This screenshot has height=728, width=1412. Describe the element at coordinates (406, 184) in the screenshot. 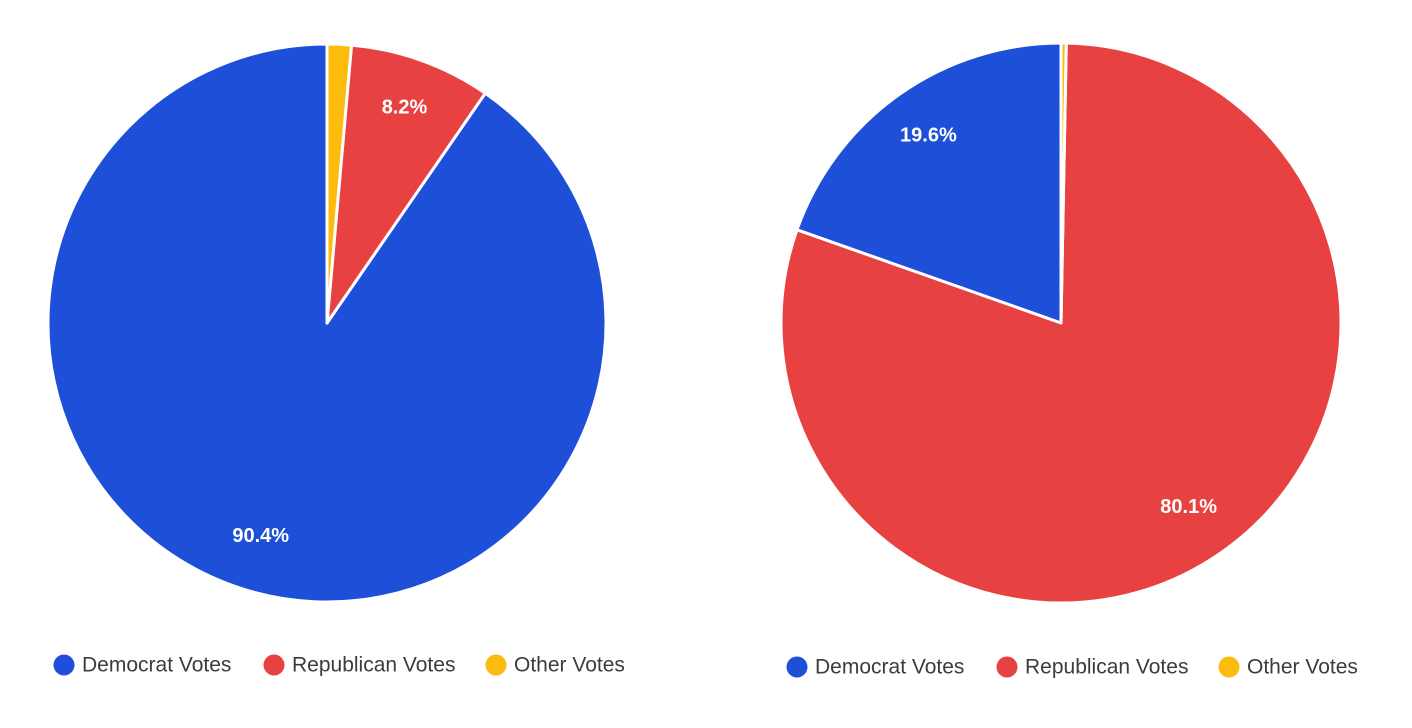

I see `slice-republican-votes` at that location.